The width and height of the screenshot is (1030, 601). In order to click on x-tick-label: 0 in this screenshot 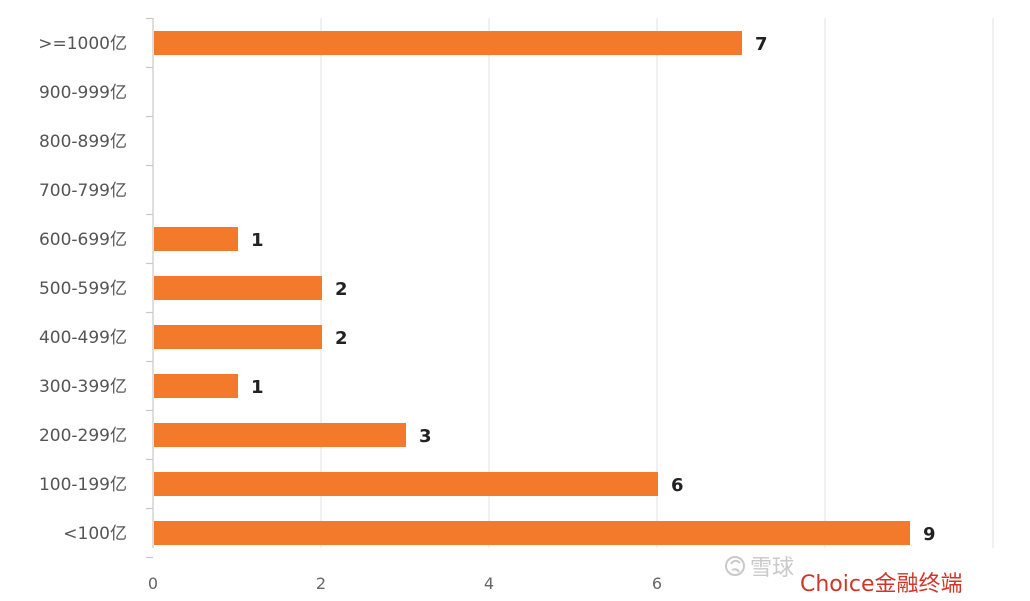, I will do `click(153, 583)`.